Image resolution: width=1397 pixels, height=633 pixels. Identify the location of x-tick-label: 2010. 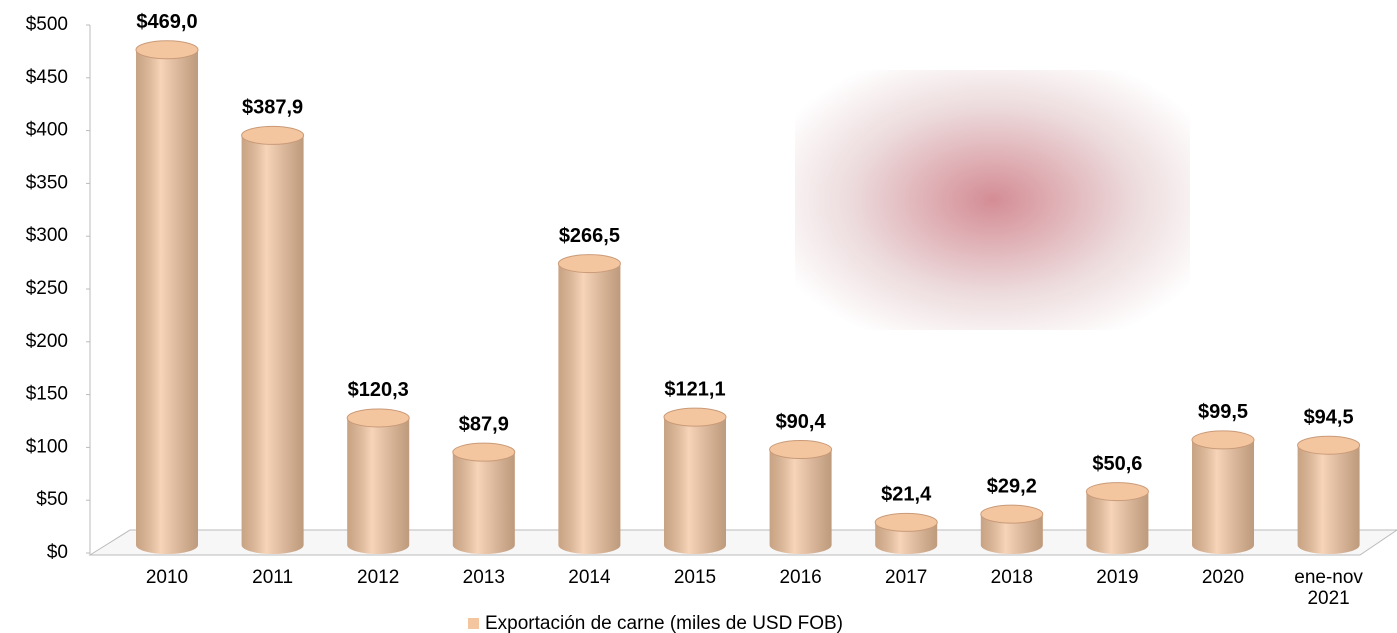
(167, 577).